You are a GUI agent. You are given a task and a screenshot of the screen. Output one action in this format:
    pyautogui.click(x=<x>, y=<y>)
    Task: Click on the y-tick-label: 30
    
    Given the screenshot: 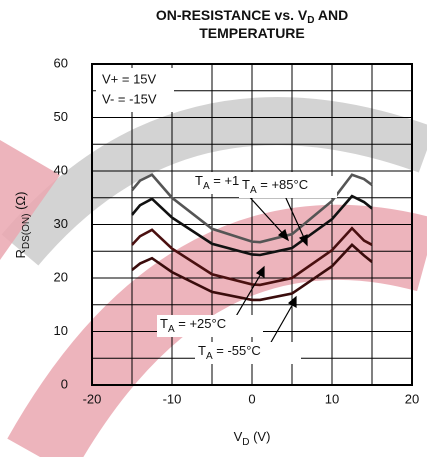 What is the action you would take?
    pyautogui.click(x=61, y=223)
    